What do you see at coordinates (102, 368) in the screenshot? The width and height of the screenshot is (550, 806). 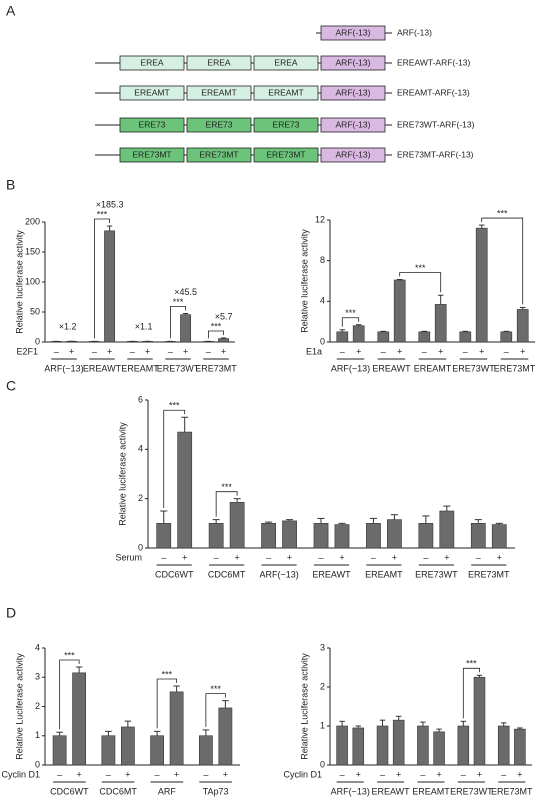 I see `group-label: EREAWT` at bounding box center [102, 368].